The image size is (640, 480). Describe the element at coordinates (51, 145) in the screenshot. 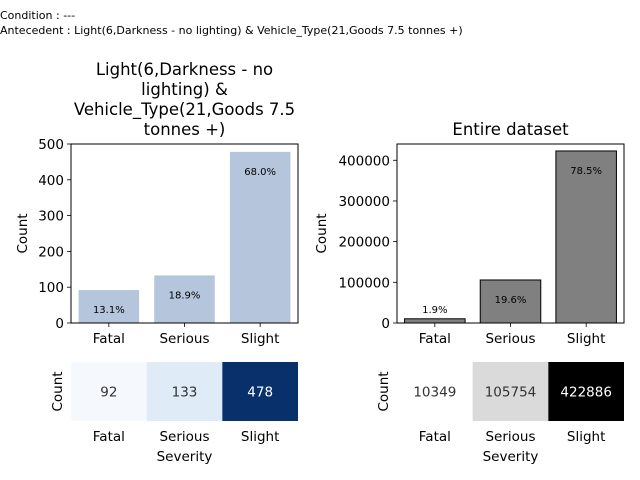

I see `y-tick-label: 500` at that location.